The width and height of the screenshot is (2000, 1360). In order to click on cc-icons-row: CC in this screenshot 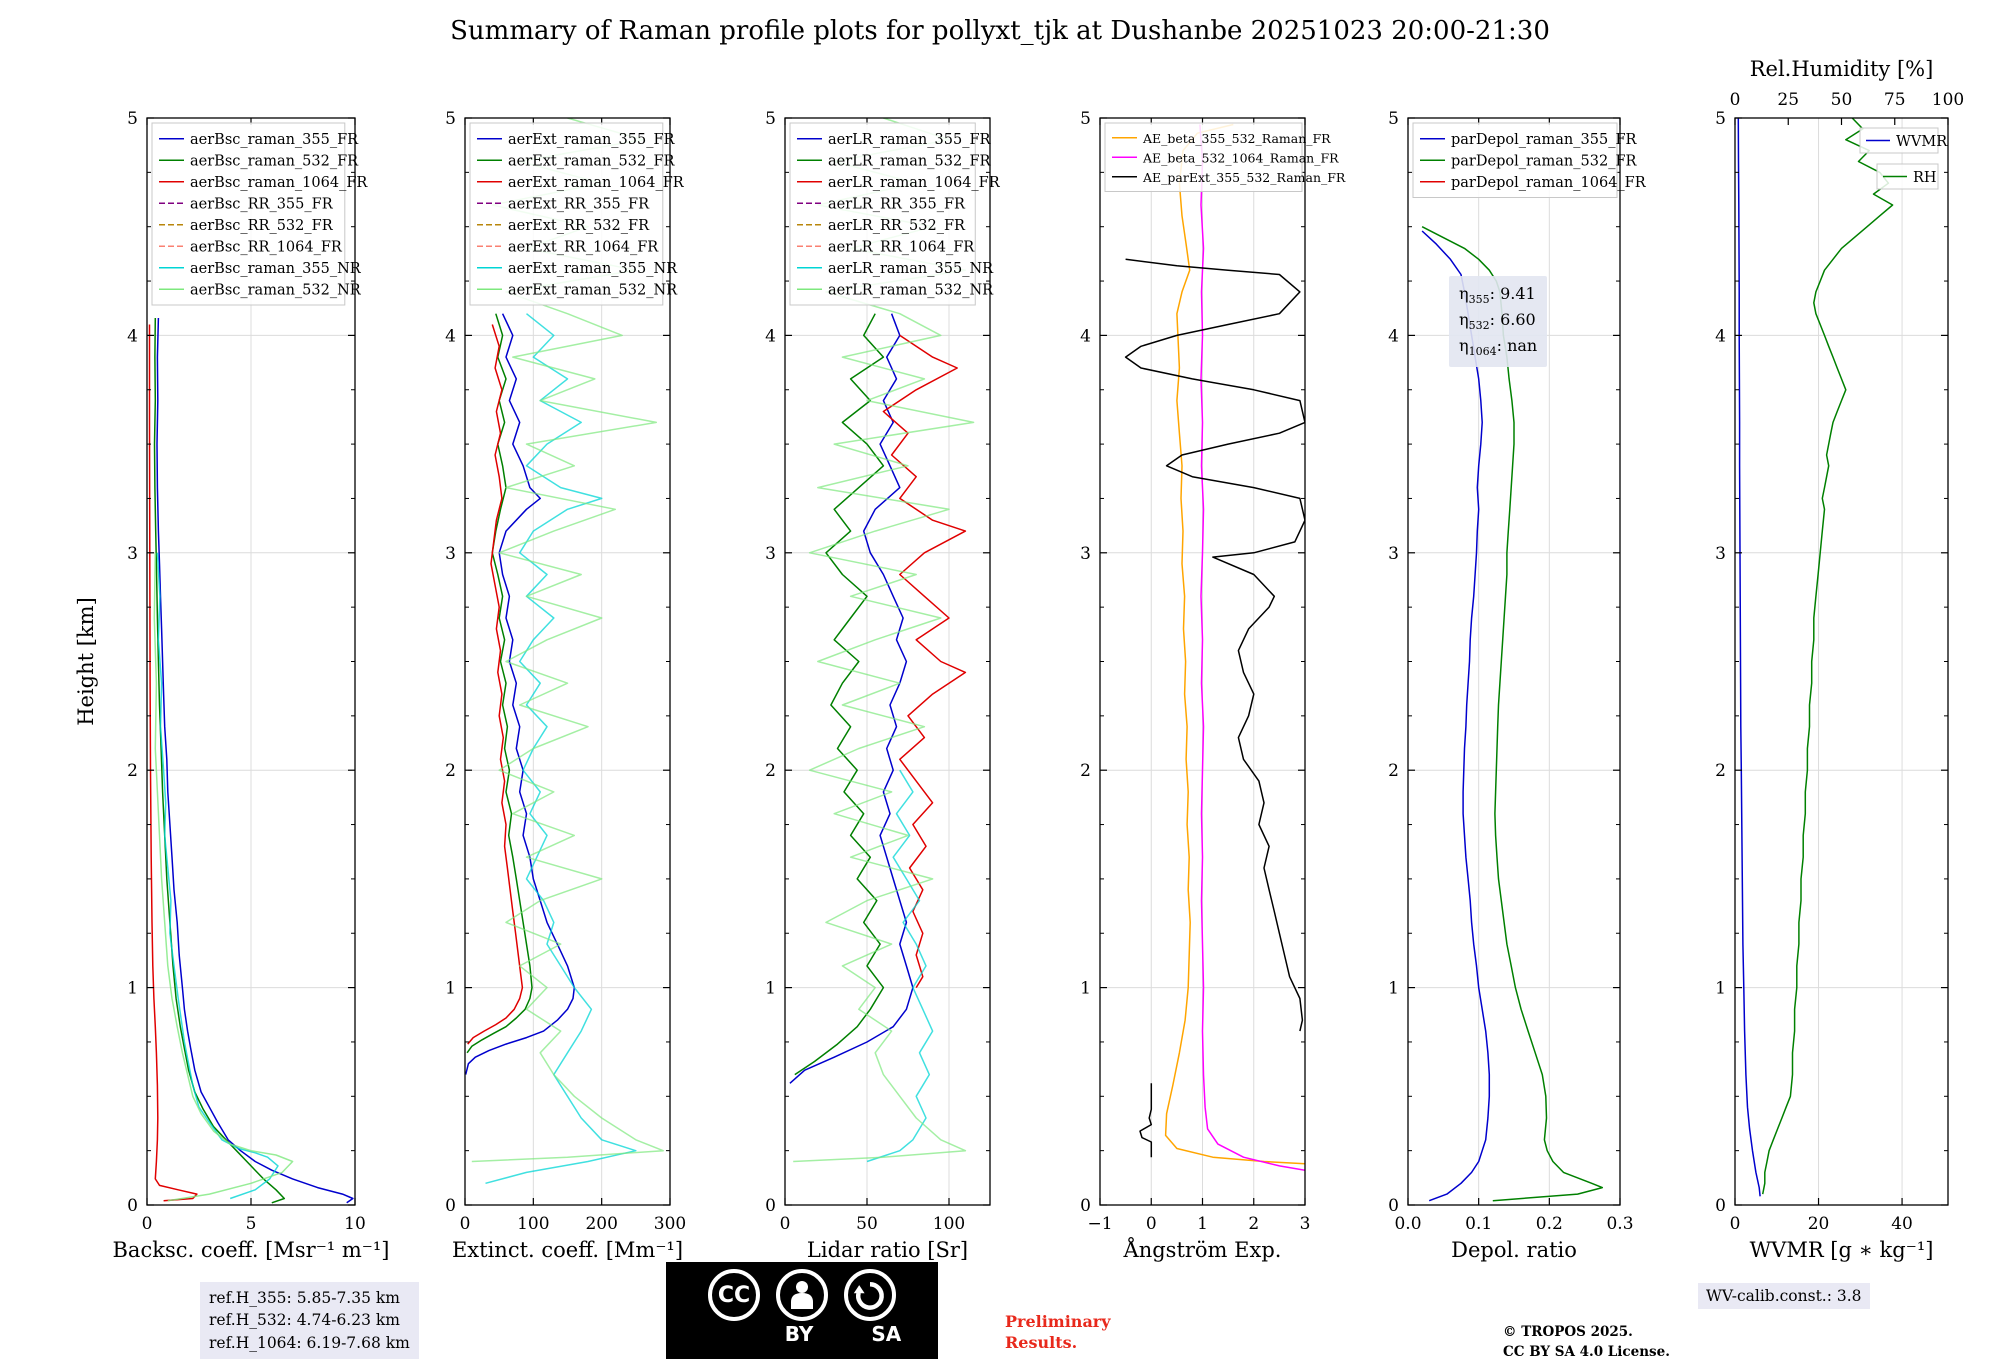, I will do `click(802, 1295)`.